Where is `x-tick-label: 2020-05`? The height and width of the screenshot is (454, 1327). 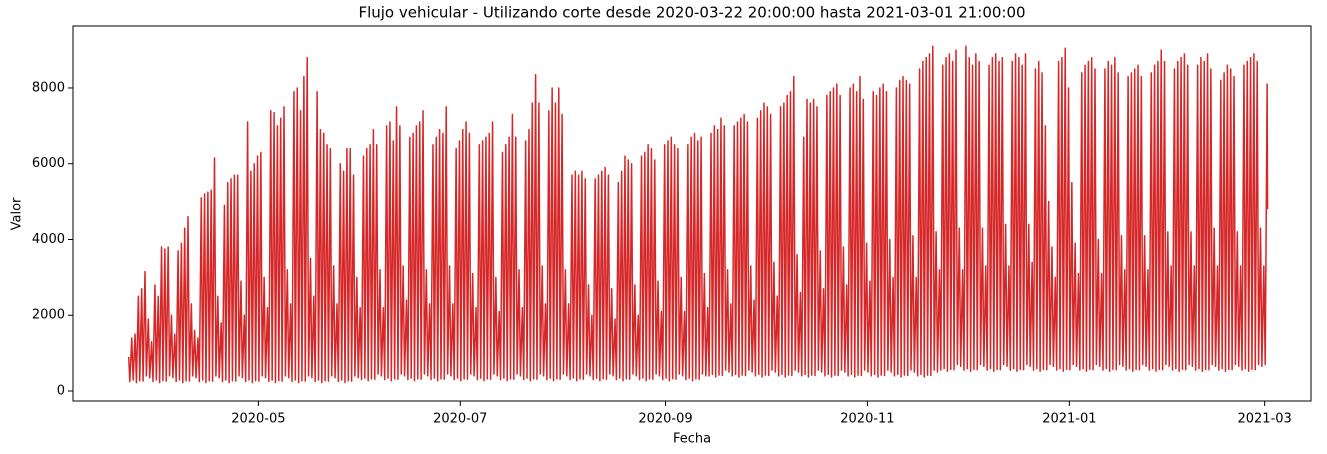 x-tick-label: 2020-05 is located at coordinates (258, 419).